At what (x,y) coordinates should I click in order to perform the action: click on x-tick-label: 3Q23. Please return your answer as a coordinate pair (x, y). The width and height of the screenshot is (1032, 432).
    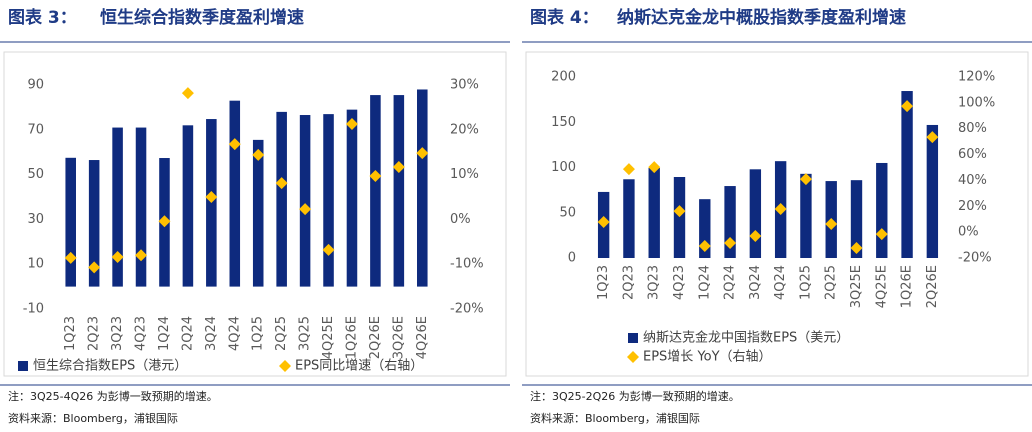
    Looking at the image, I should click on (654, 282).